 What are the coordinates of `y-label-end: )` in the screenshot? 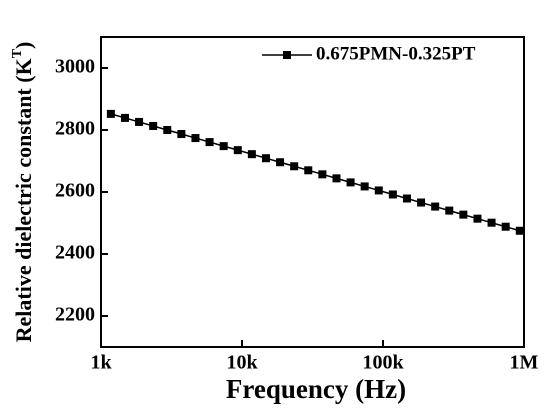 It's located at (23, 45).